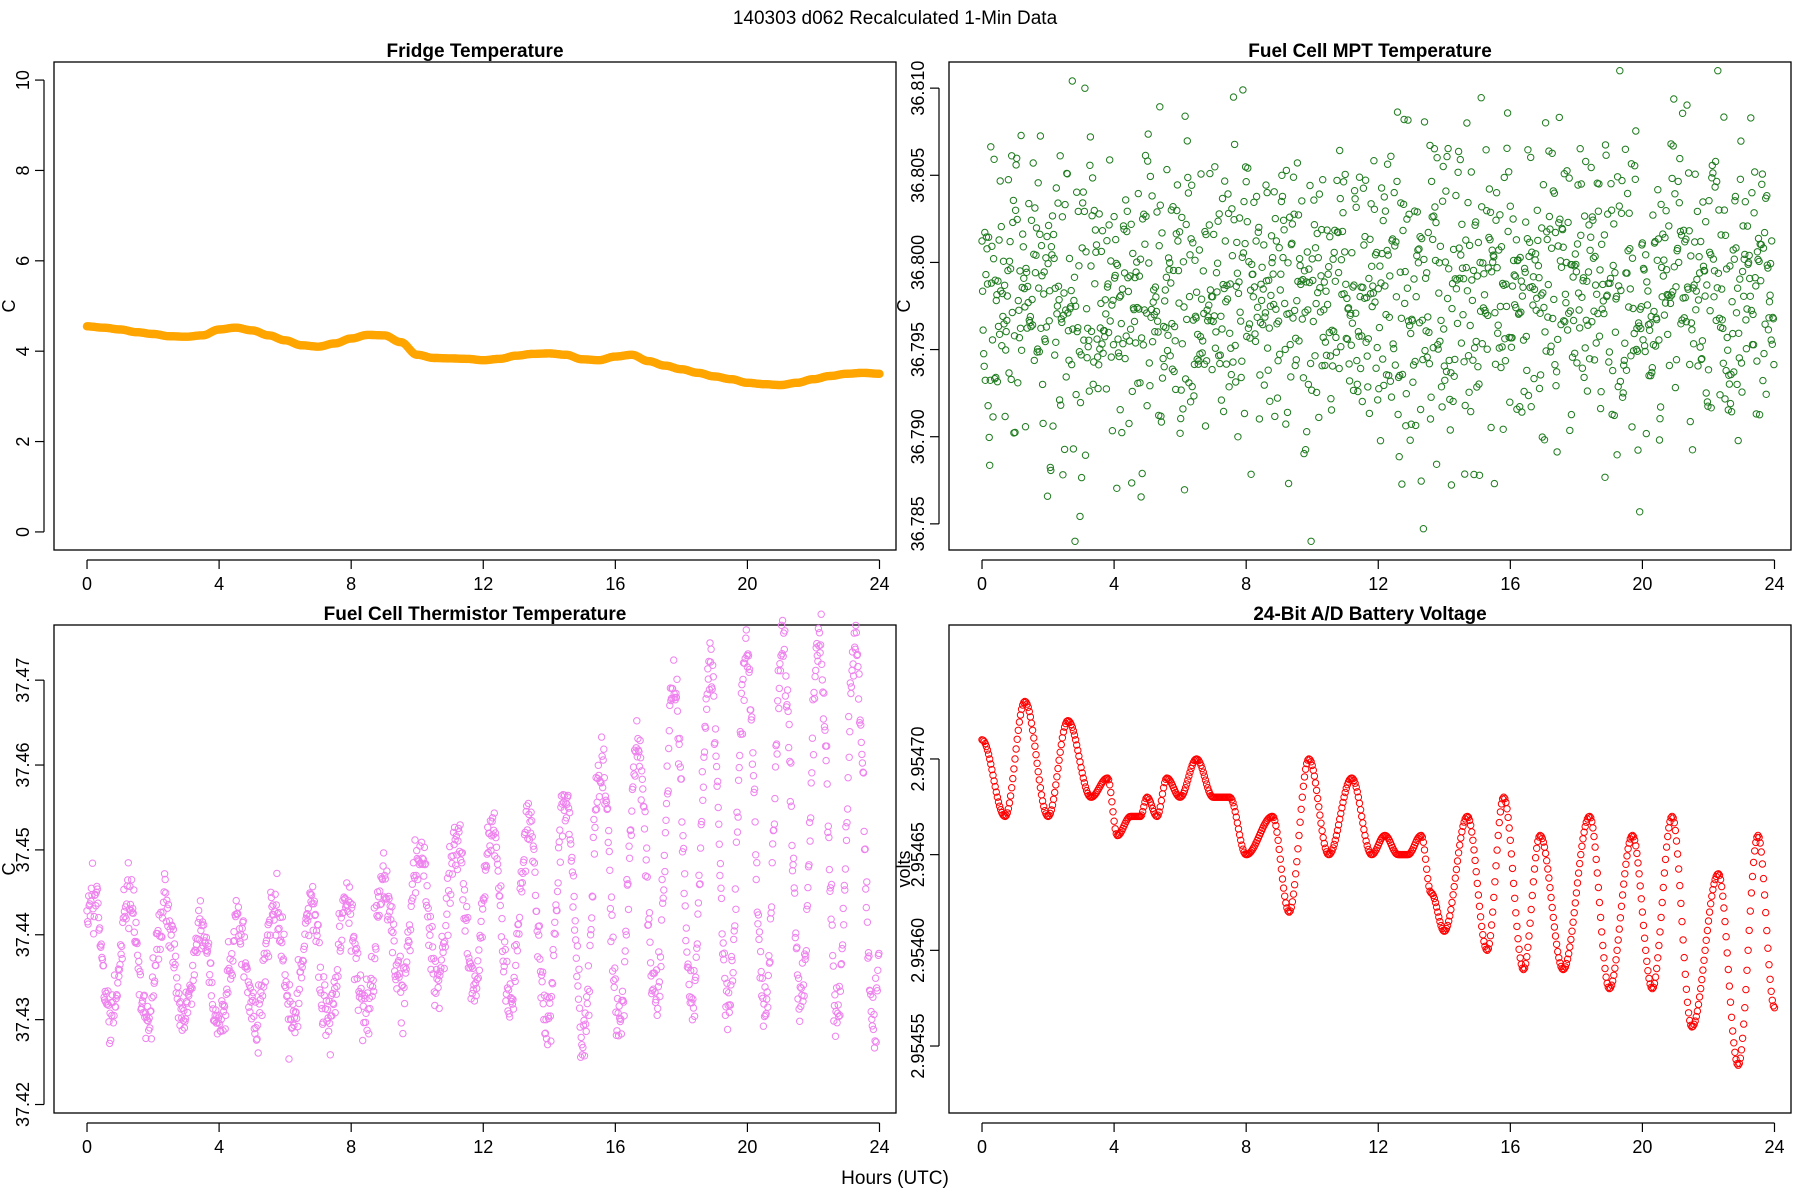 Image resolution: width=1800 pixels, height=1200 pixels. What do you see at coordinates (87, 1147) in the screenshot?
I see `thermistor-x-tick-label: 0` at bounding box center [87, 1147].